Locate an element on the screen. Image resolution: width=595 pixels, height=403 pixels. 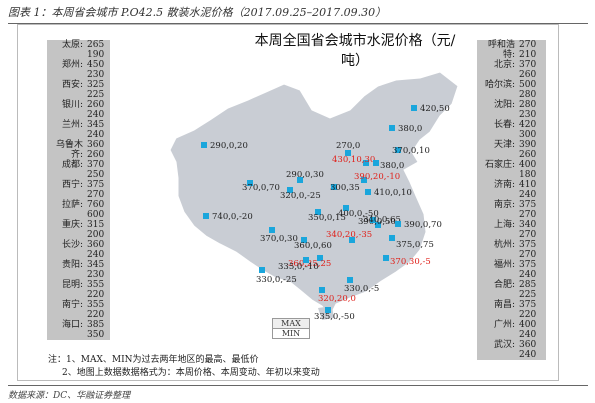
city-price-row: 兰州: 345 is located at coordinates (78, 125).